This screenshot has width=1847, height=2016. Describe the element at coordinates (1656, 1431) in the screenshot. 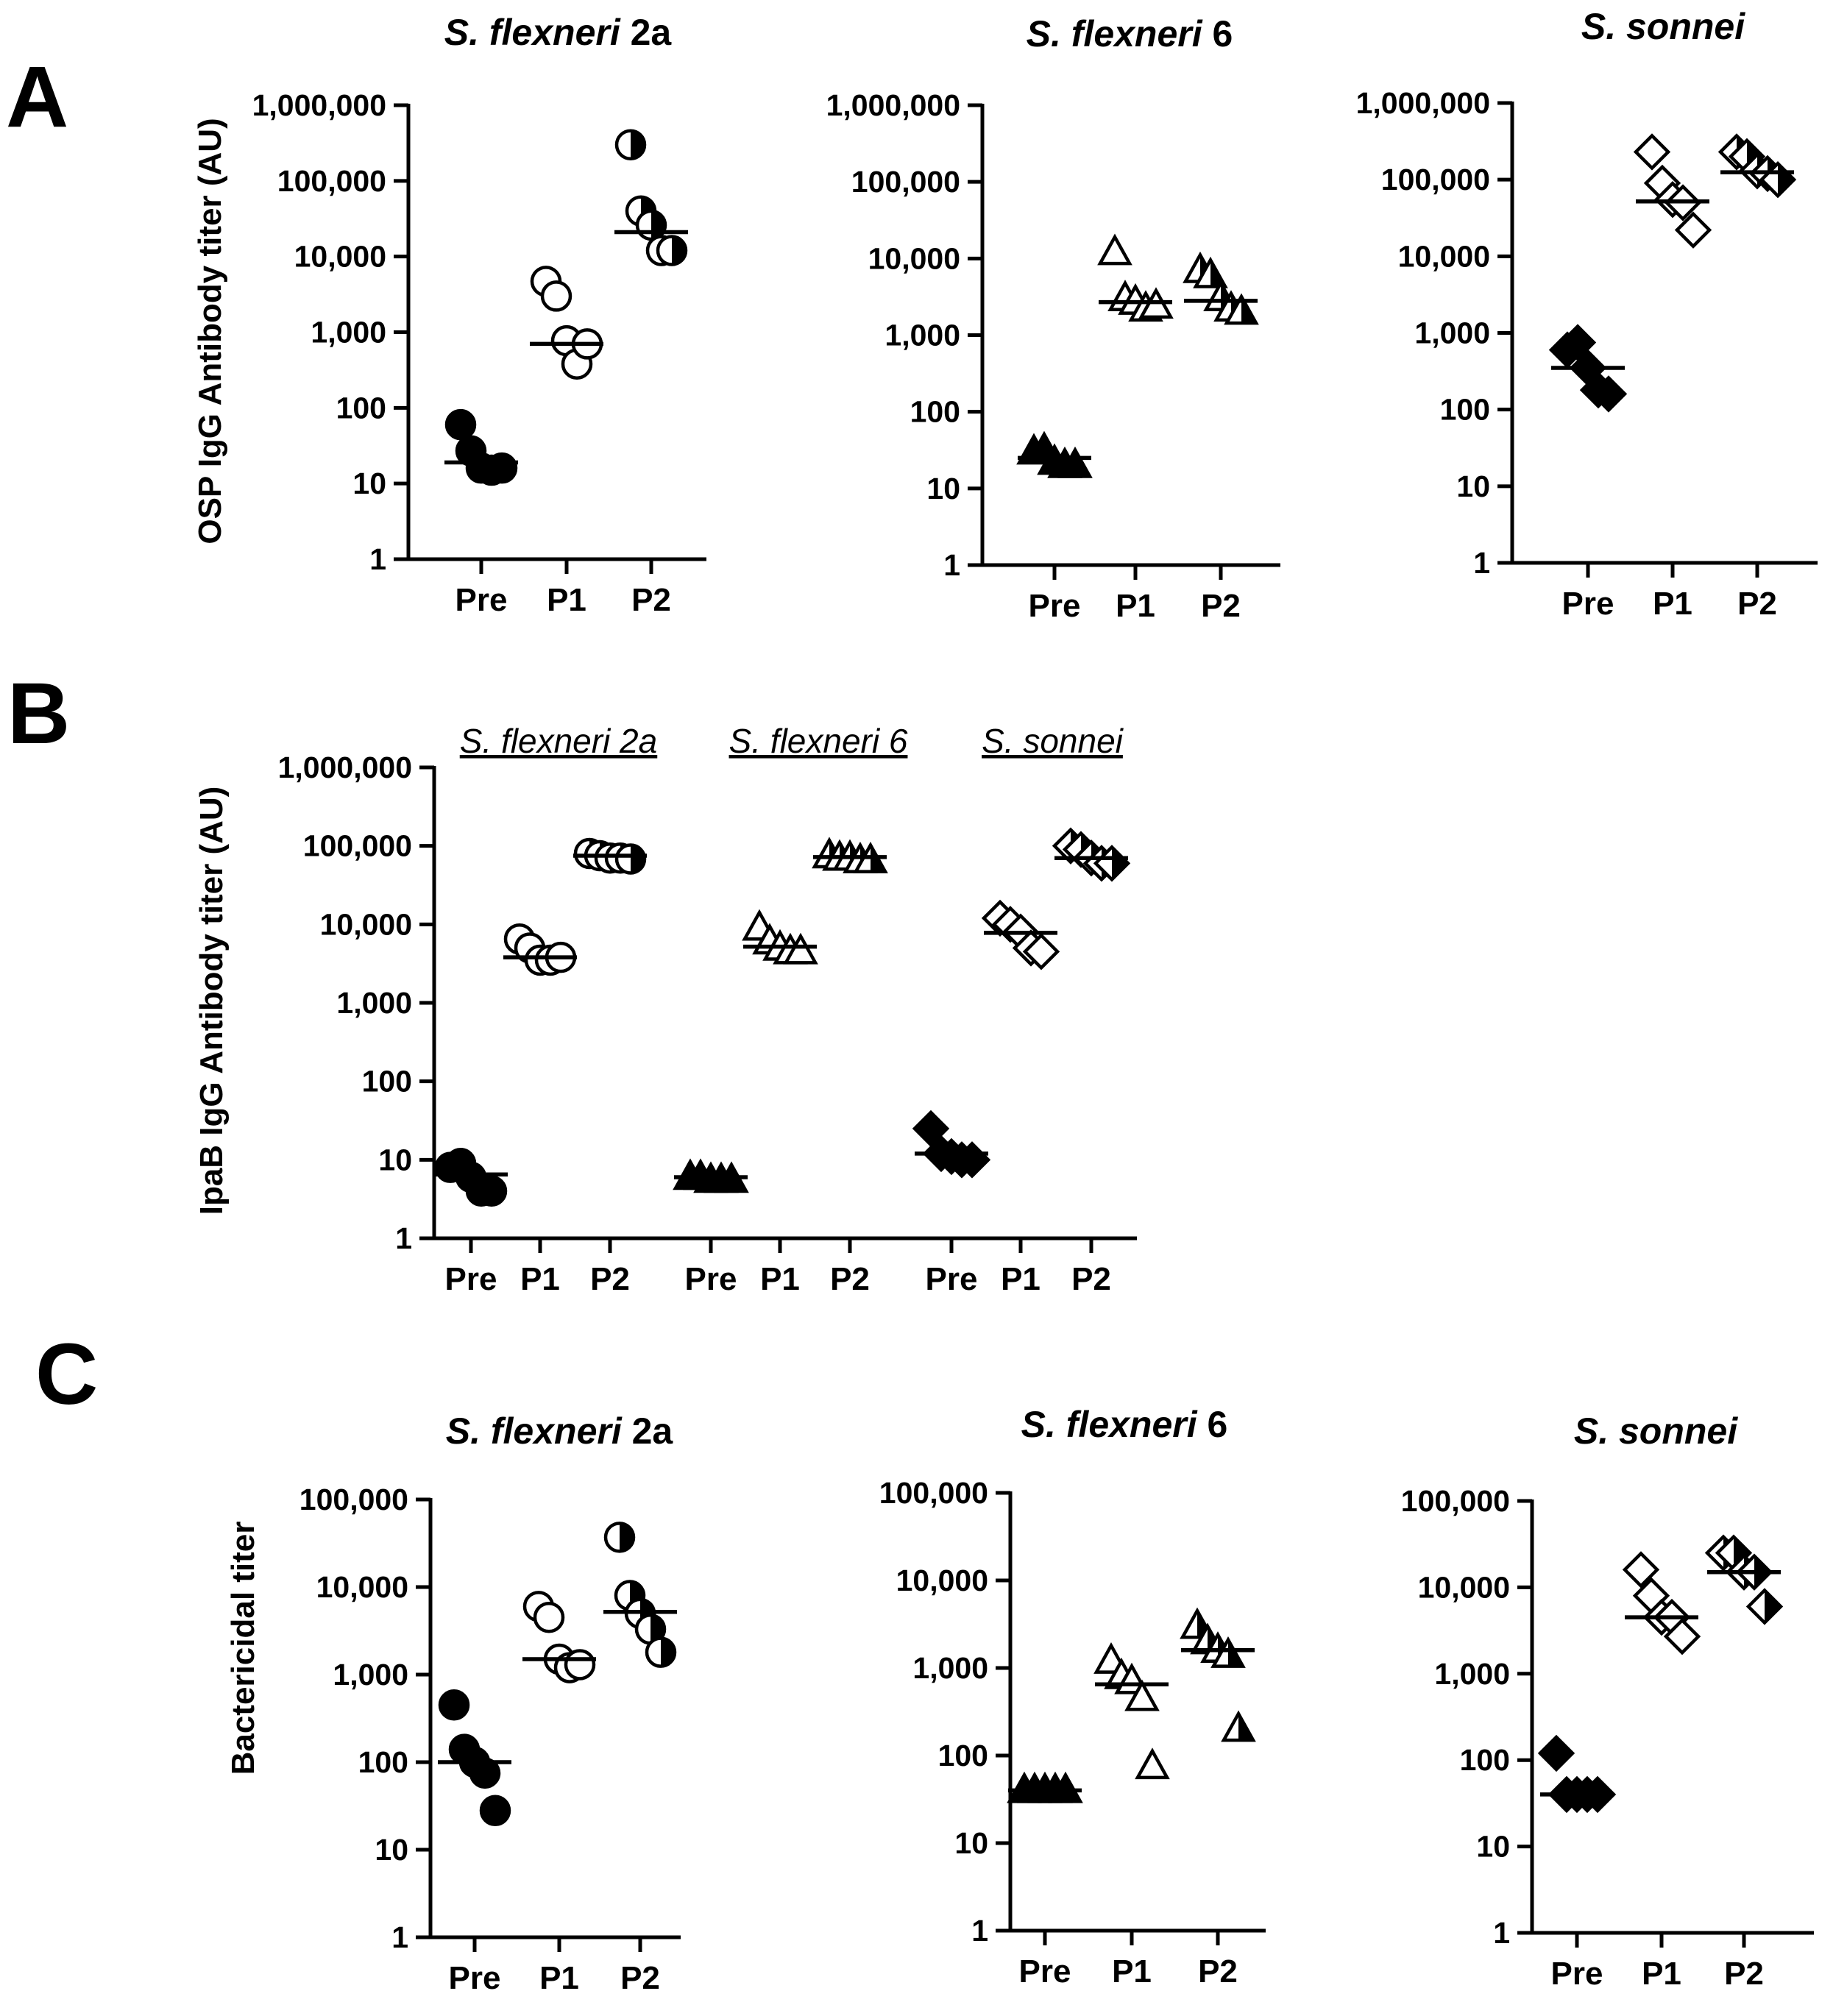

I see `chart-title-c3: S. sonnei` at that location.